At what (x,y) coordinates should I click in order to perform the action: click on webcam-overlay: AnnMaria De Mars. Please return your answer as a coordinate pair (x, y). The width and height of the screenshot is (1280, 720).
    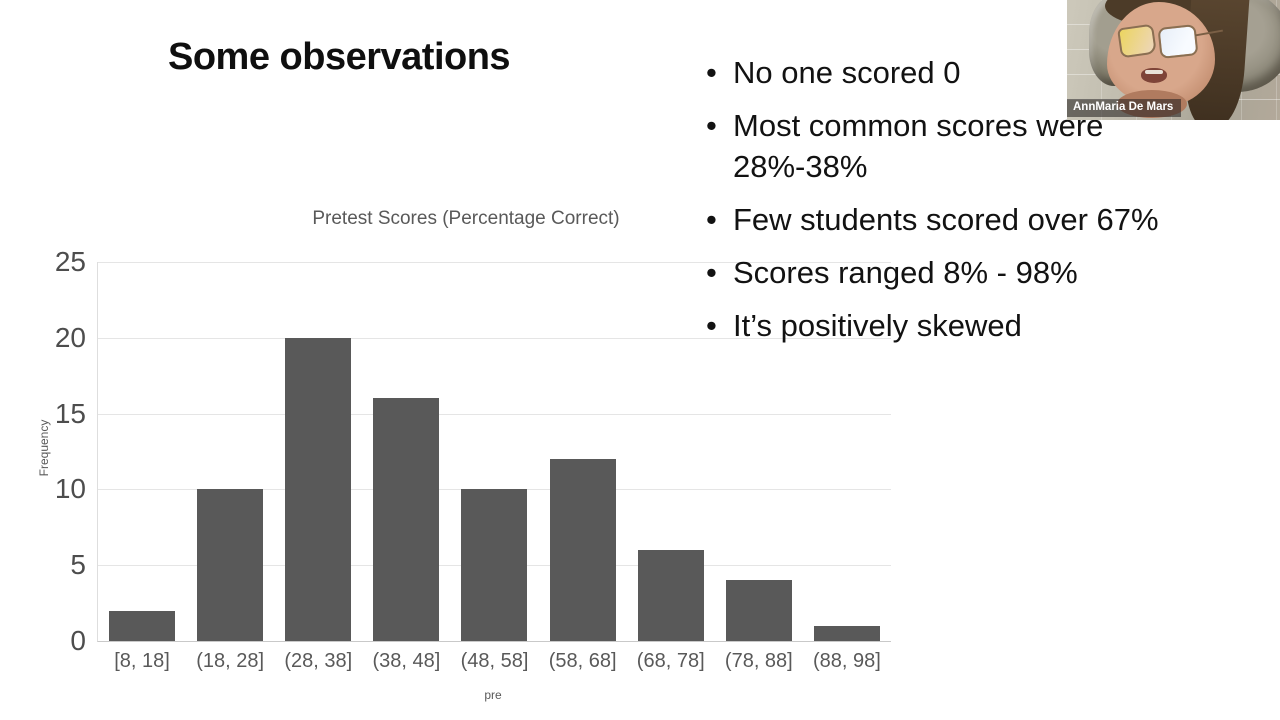
    Looking at the image, I should click on (1173, 60).